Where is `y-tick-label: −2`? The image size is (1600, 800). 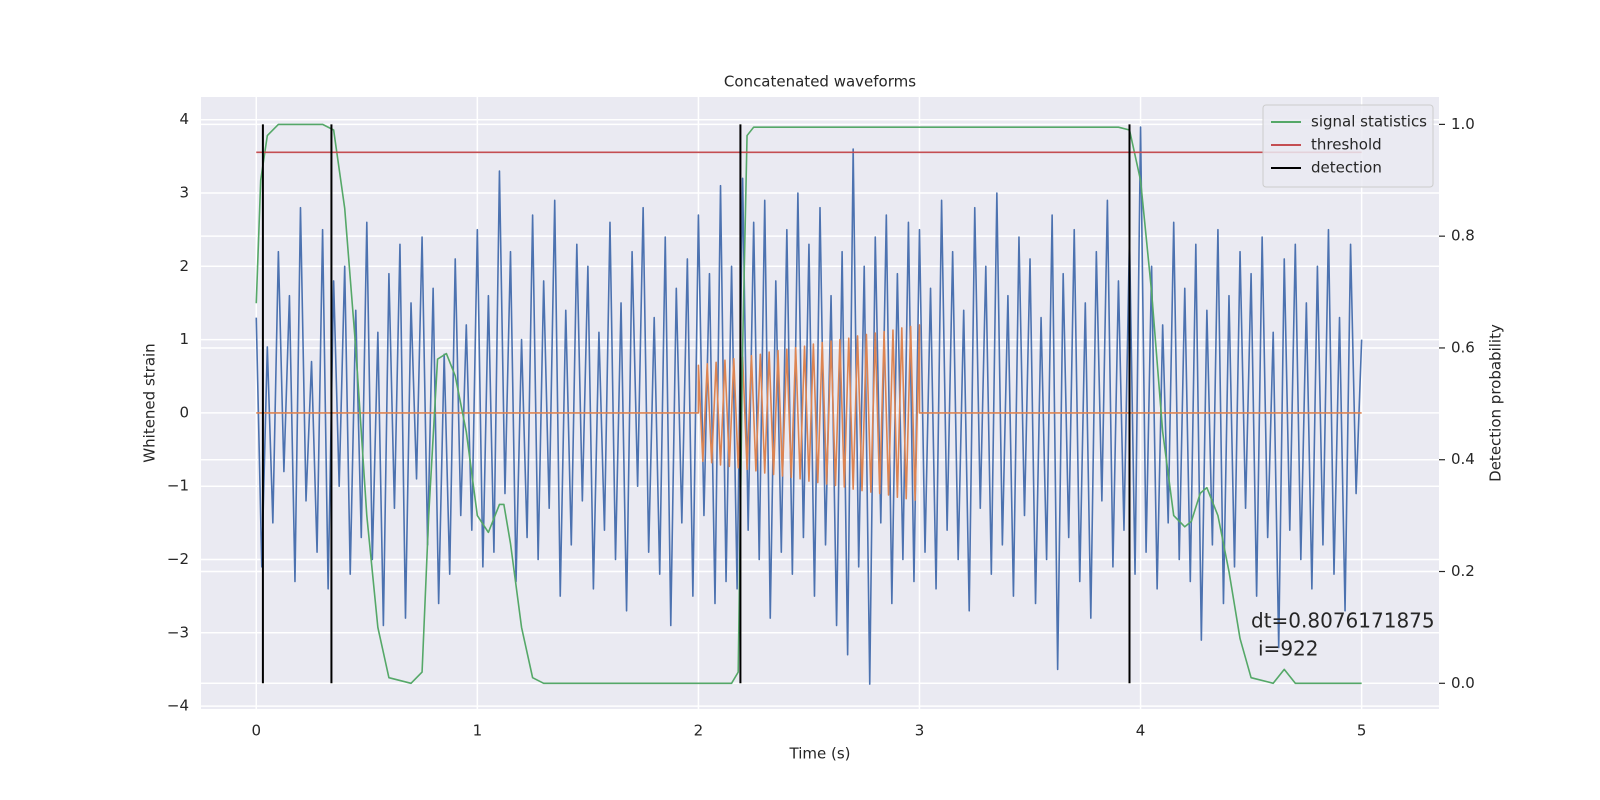
y-tick-label: −2 is located at coordinates (178, 559).